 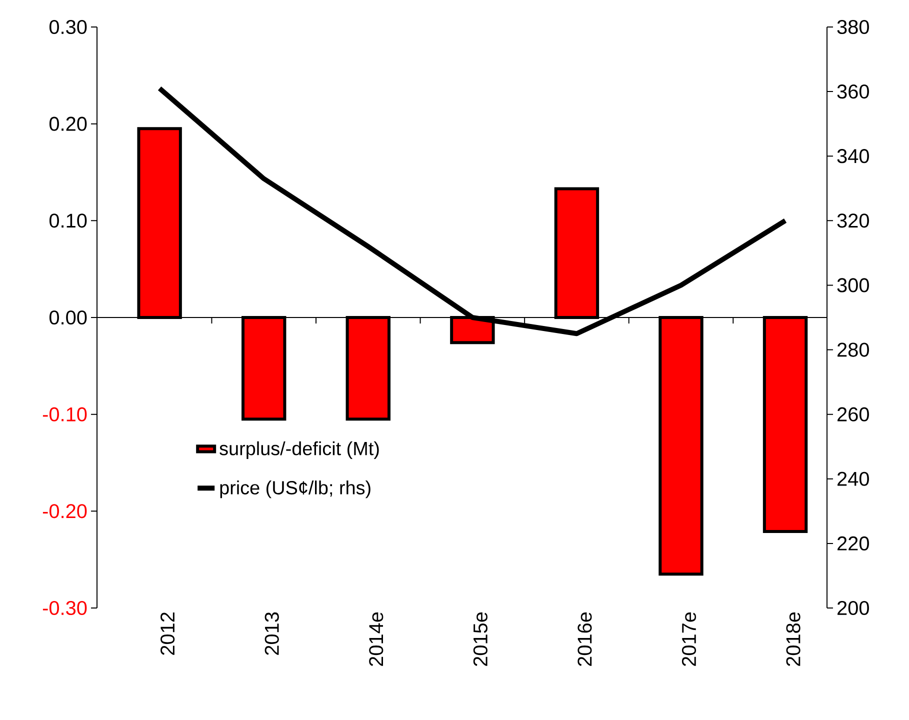 What do you see at coordinates (853, 349) in the screenshot?
I see `y2-tick-label: 280` at bounding box center [853, 349].